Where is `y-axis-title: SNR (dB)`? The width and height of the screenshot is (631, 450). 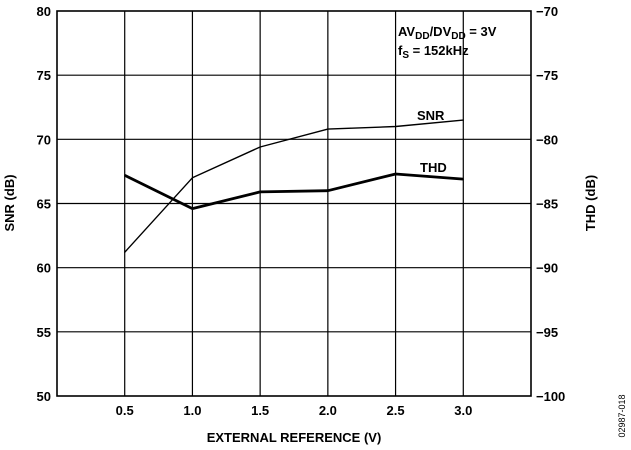 y-axis-title: SNR (dB) is located at coordinates (9, 202).